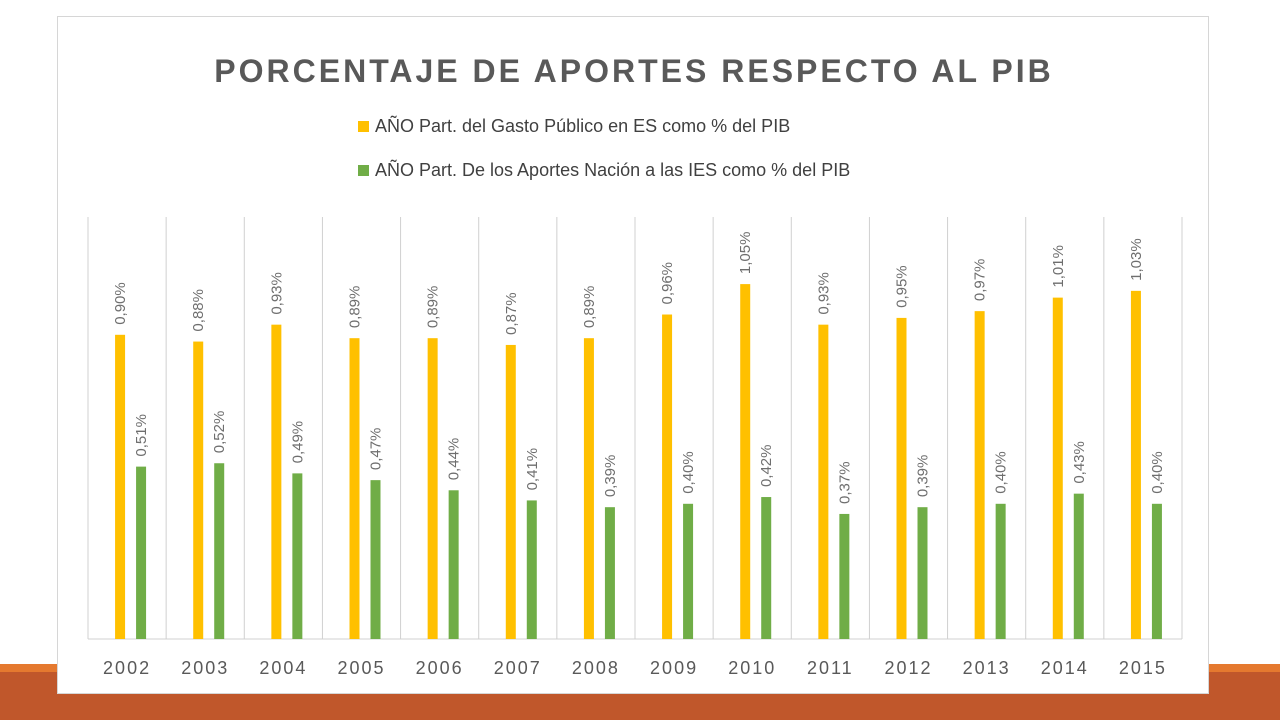 The height and width of the screenshot is (720, 1280). I want to click on data-label-series-2: 0,44%, so click(454, 459).